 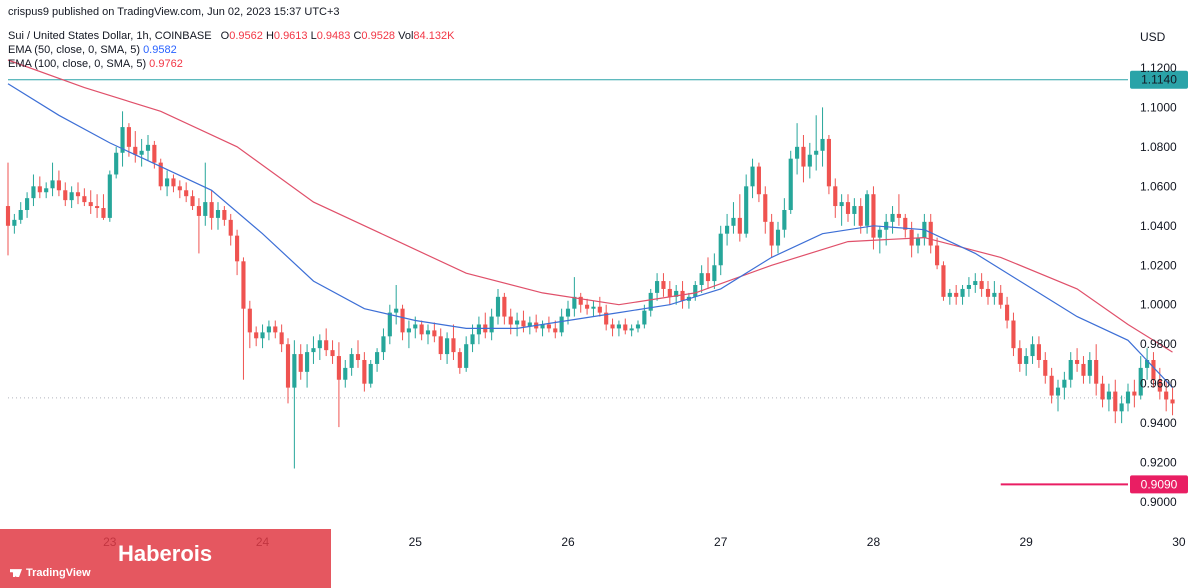 What do you see at coordinates (95, 64) in the screenshot?
I see `ema100-legend: EMA (100, close, 0, SMA, 5) 0.9762` at bounding box center [95, 64].